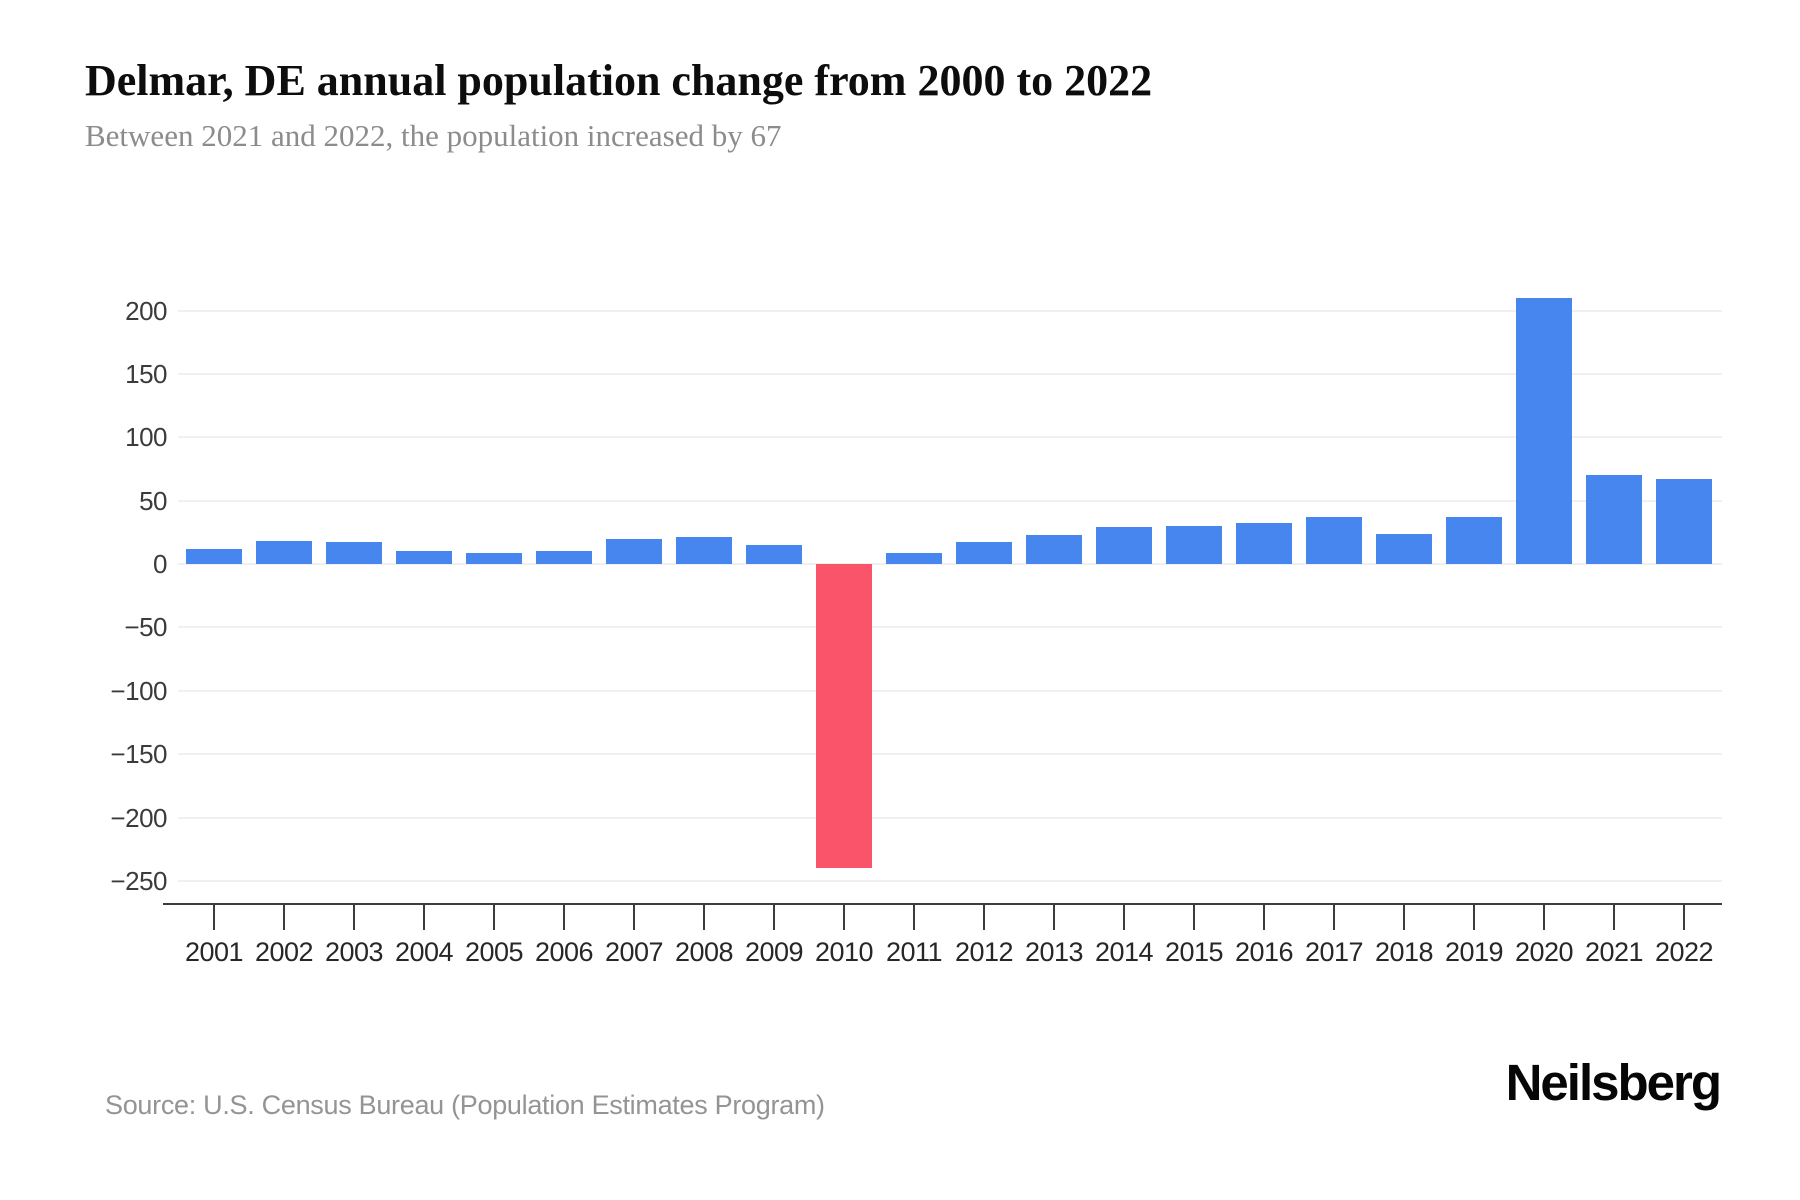 The height and width of the screenshot is (1200, 1800). What do you see at coordinates (1264, 952) in the screenshot?
I see `x-tick-label-2016: 2016` at bounding box center [1264, 952].